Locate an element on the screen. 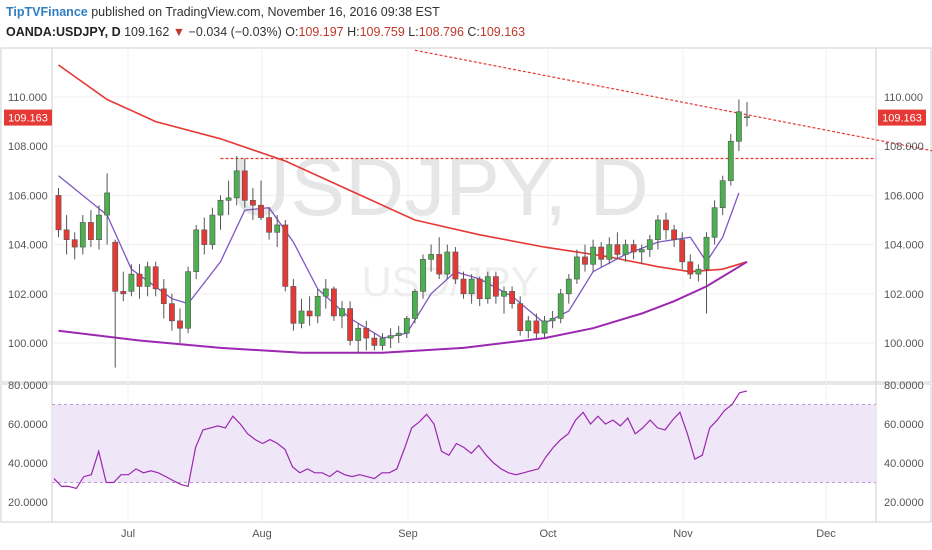  price-tick-label-left: 102.000 is located at coordinates (28, 295).